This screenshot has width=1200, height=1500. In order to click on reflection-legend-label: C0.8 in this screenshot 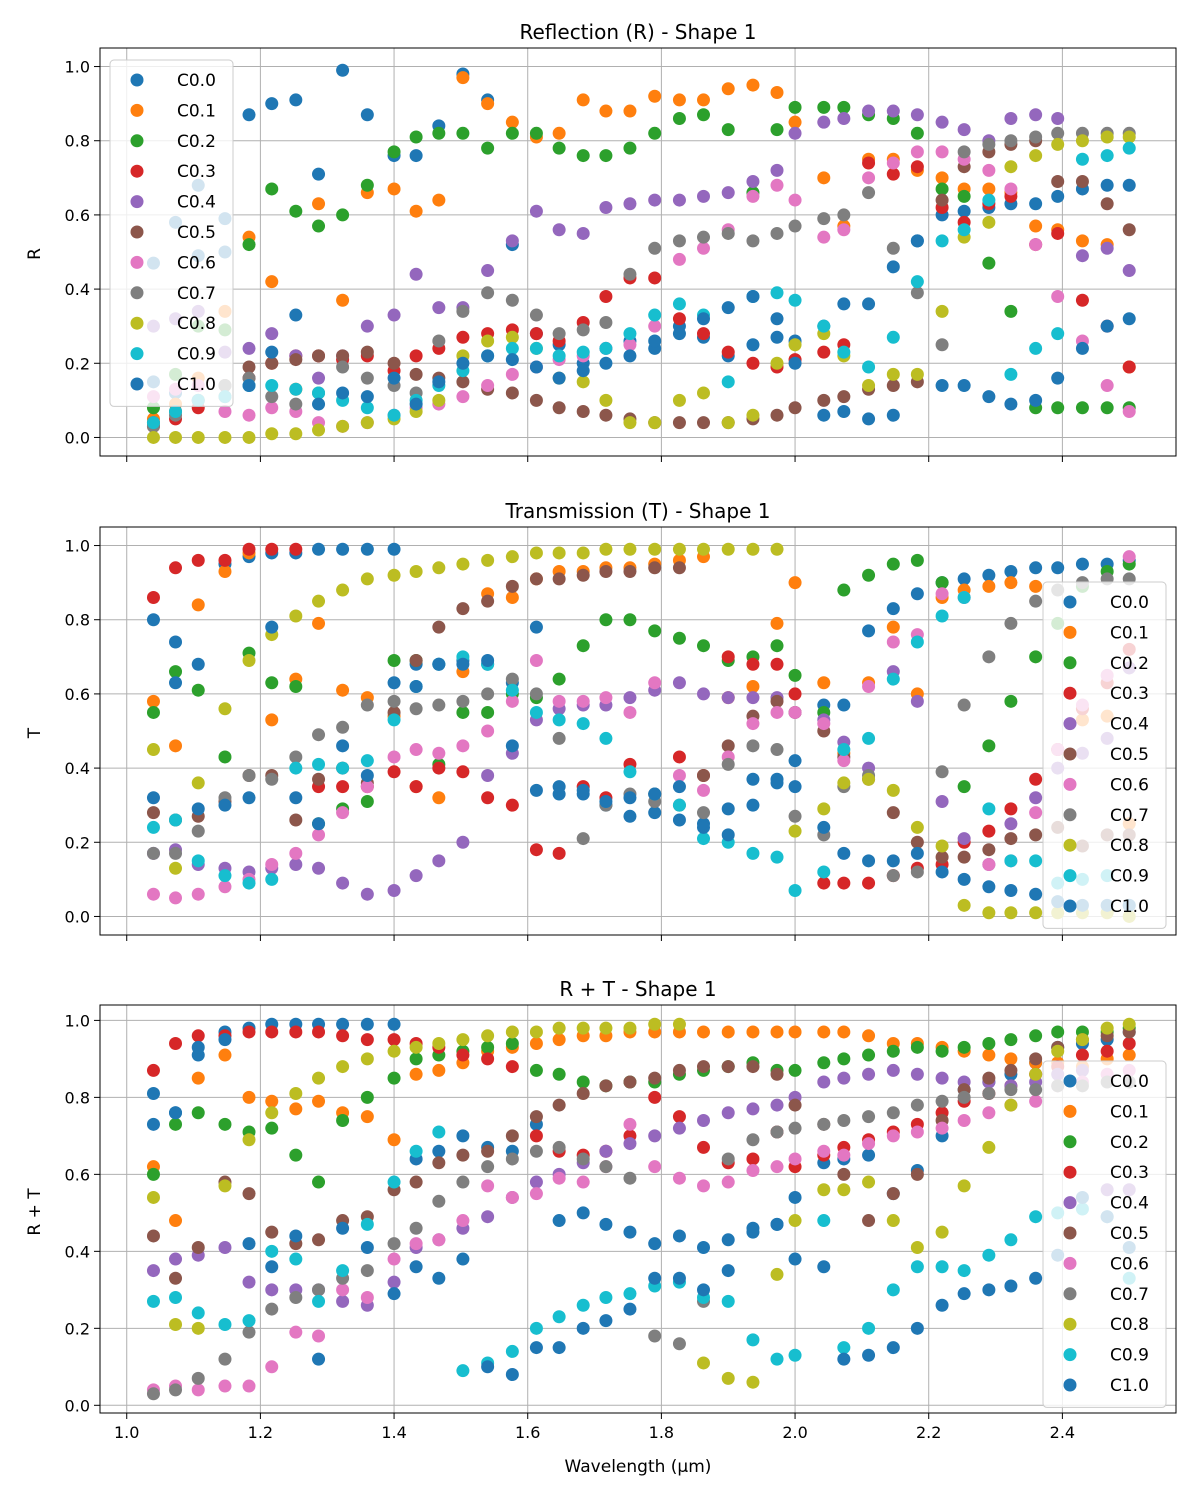, I will do `click(196, 324)`.